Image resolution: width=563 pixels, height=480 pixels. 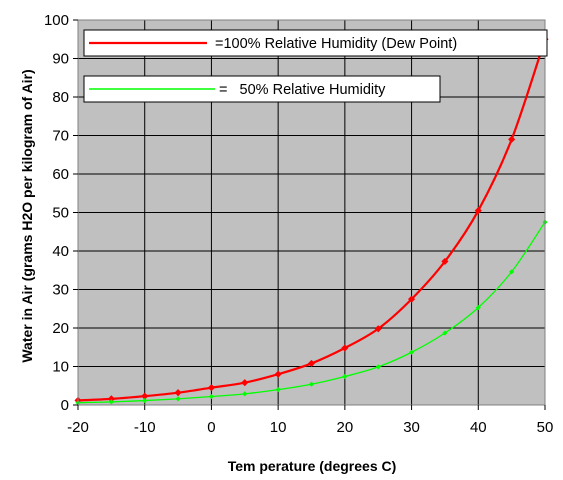 I want to click on legend-label: =100% Relative Humidity (Dew Point), so click(x=336, y=44).